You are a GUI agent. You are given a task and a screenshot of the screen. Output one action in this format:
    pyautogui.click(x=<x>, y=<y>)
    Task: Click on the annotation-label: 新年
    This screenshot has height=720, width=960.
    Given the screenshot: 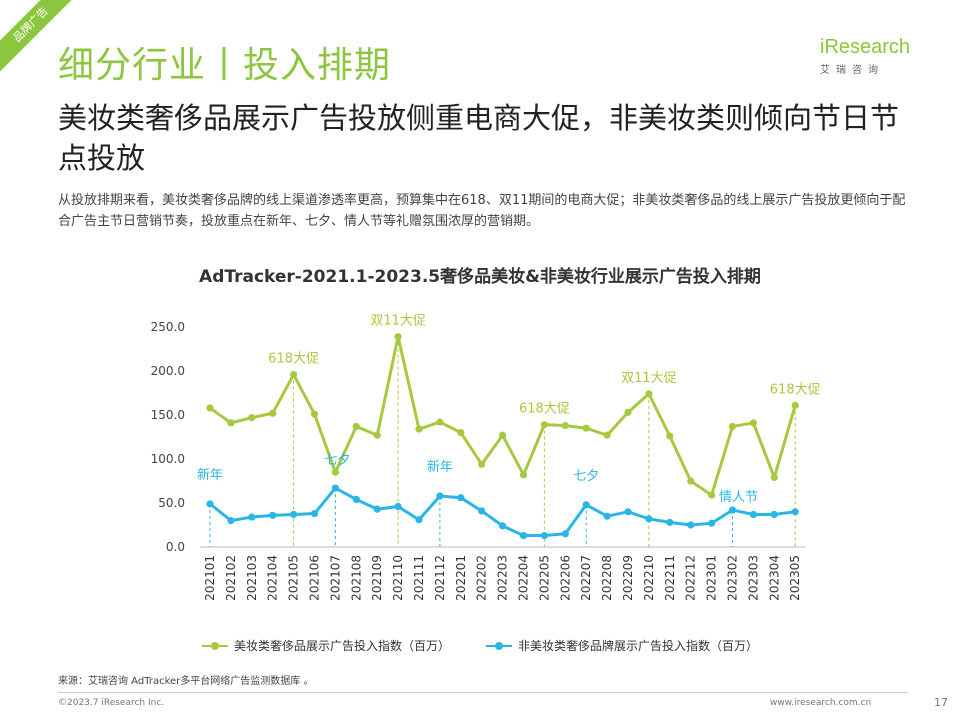 What is the action you would take?
    pyautogui.click(x=210, y=475)
    